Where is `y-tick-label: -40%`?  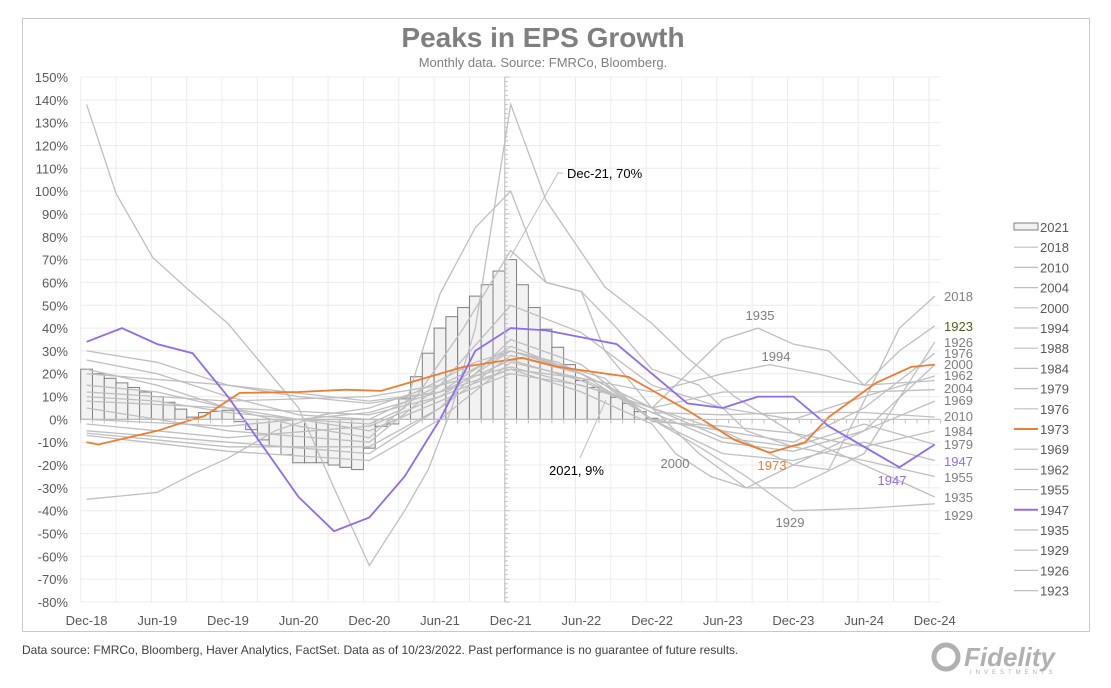
y-tick-label: -40% is located at coordinates (53, 511).